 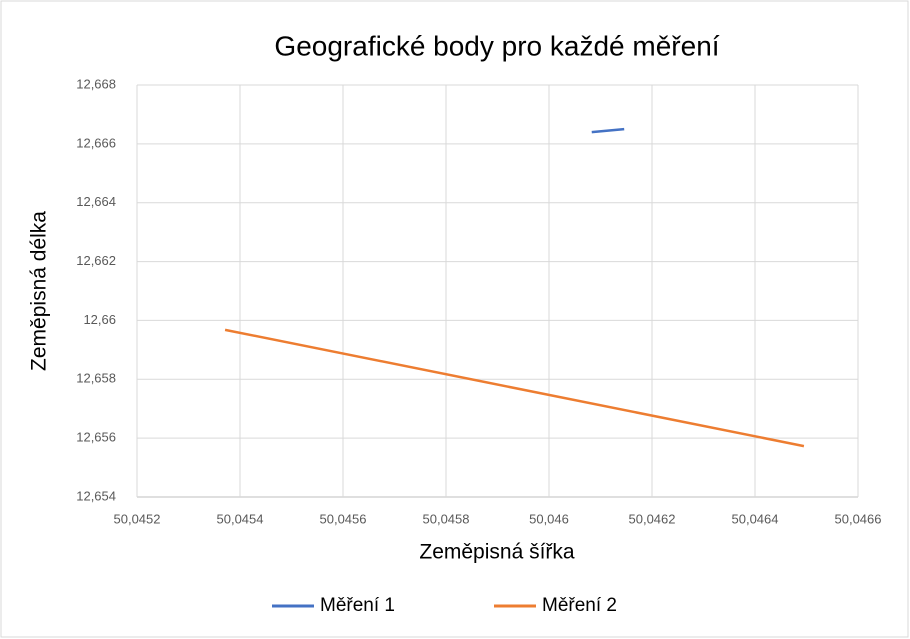 I want to click on y-tick-label: 12,656, so click(x=96, y=437).